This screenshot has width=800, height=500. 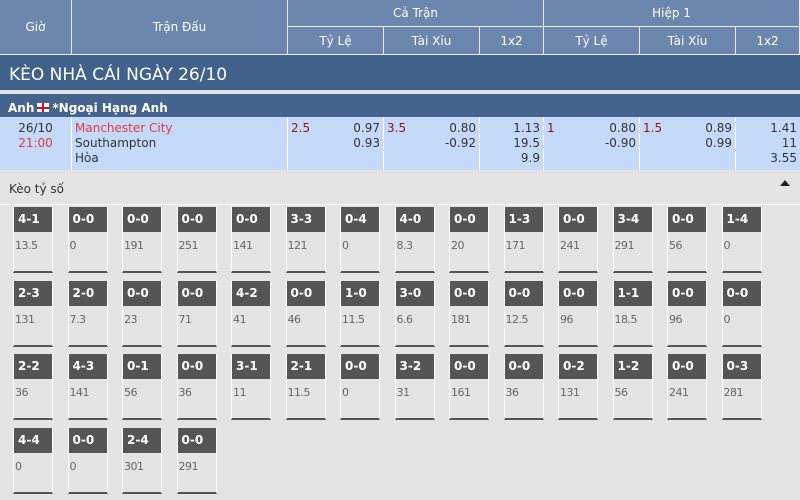 What do you see at coordinates (405, 319) in the screenshot?
I see `score-odds: 6.6` at bounding box center [405, 319].